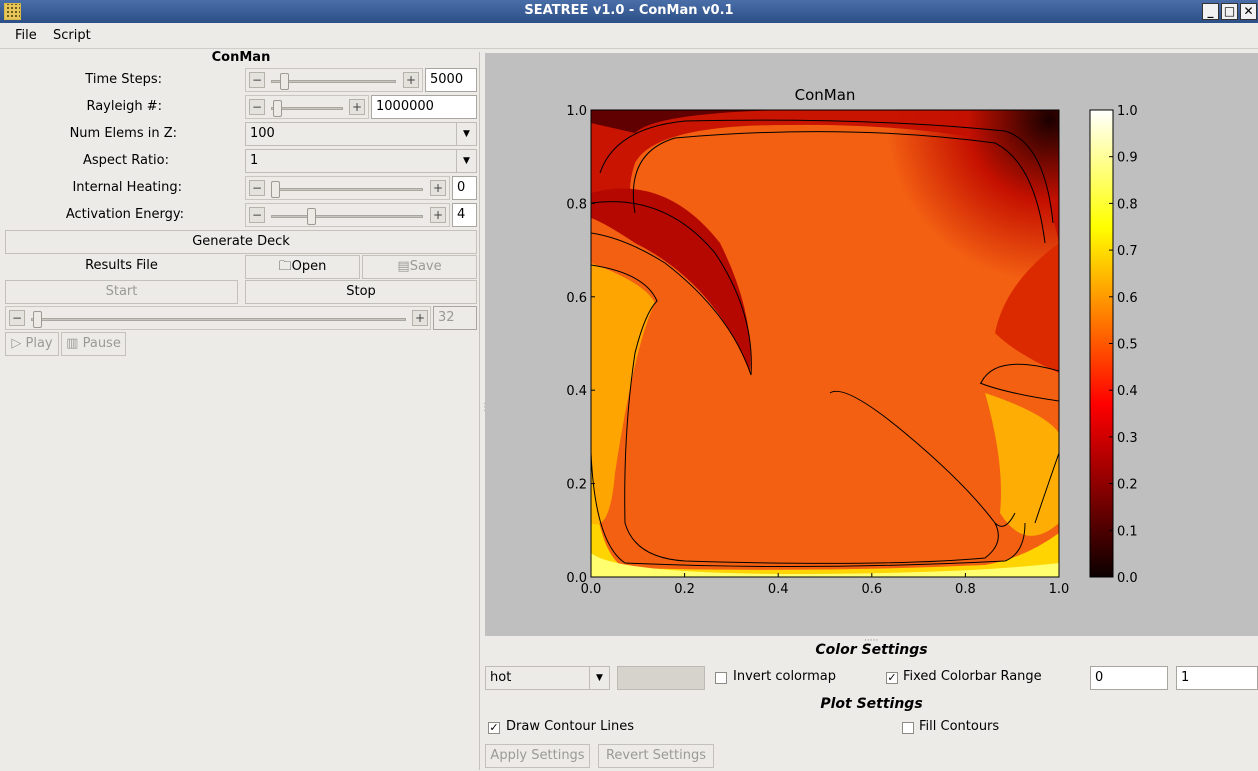 This screenshot has width=1258, height=771. Describe the element at coordinates (121, 265) in the screenshot. I see `results-file-label: Results File` at that location.